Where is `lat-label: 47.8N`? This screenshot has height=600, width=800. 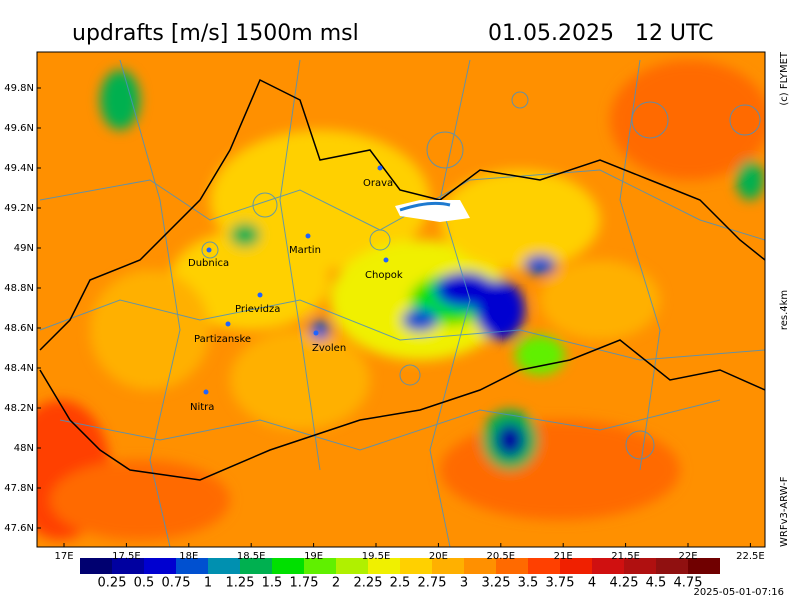 lat-label: 47.8N is located at coordinates (19, 488).